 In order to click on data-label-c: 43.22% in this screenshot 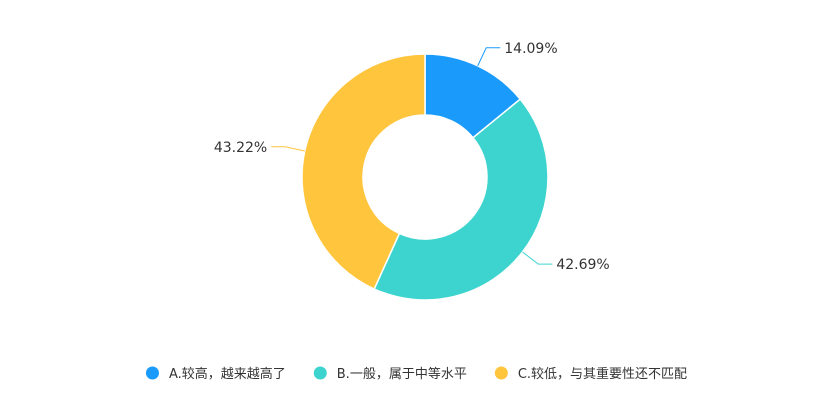, I will do `click(240, 148)`.